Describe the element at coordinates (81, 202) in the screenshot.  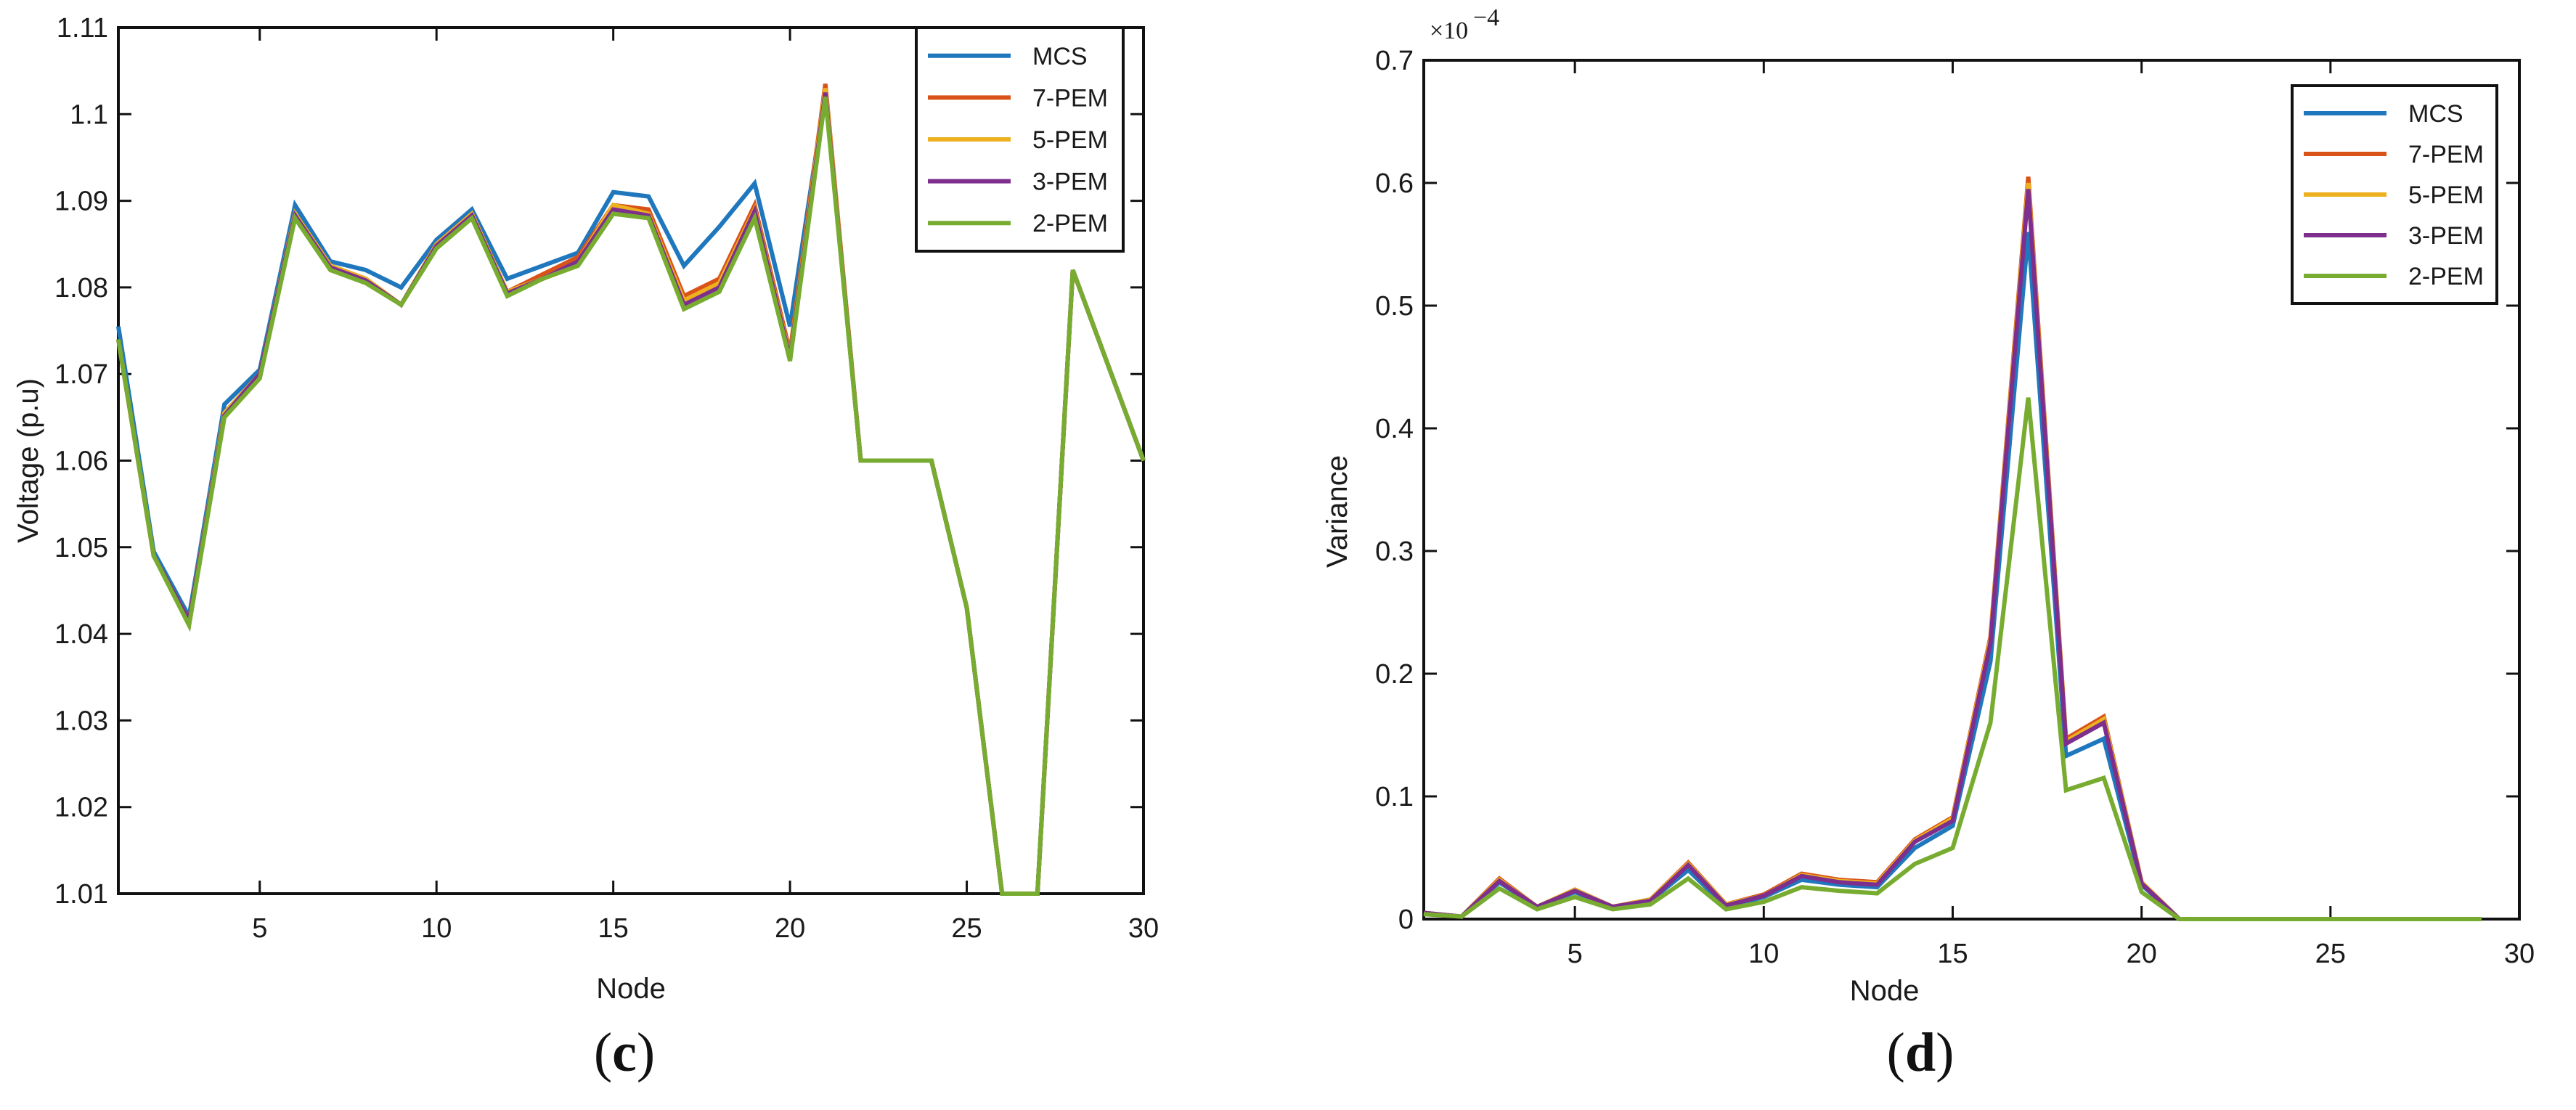
I see `y-tick-label: 1.09` at that location.